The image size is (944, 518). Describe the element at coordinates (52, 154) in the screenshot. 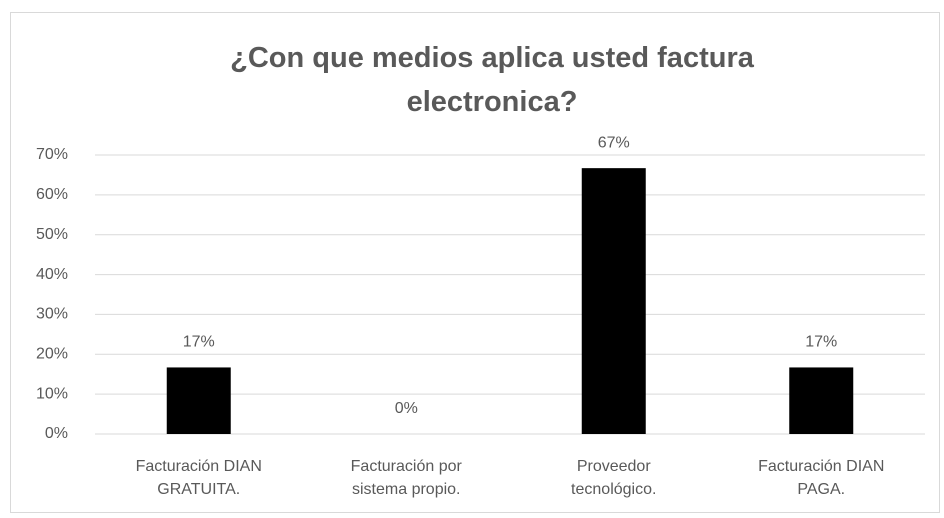

I see `y-tick-label: 70%` at that location.